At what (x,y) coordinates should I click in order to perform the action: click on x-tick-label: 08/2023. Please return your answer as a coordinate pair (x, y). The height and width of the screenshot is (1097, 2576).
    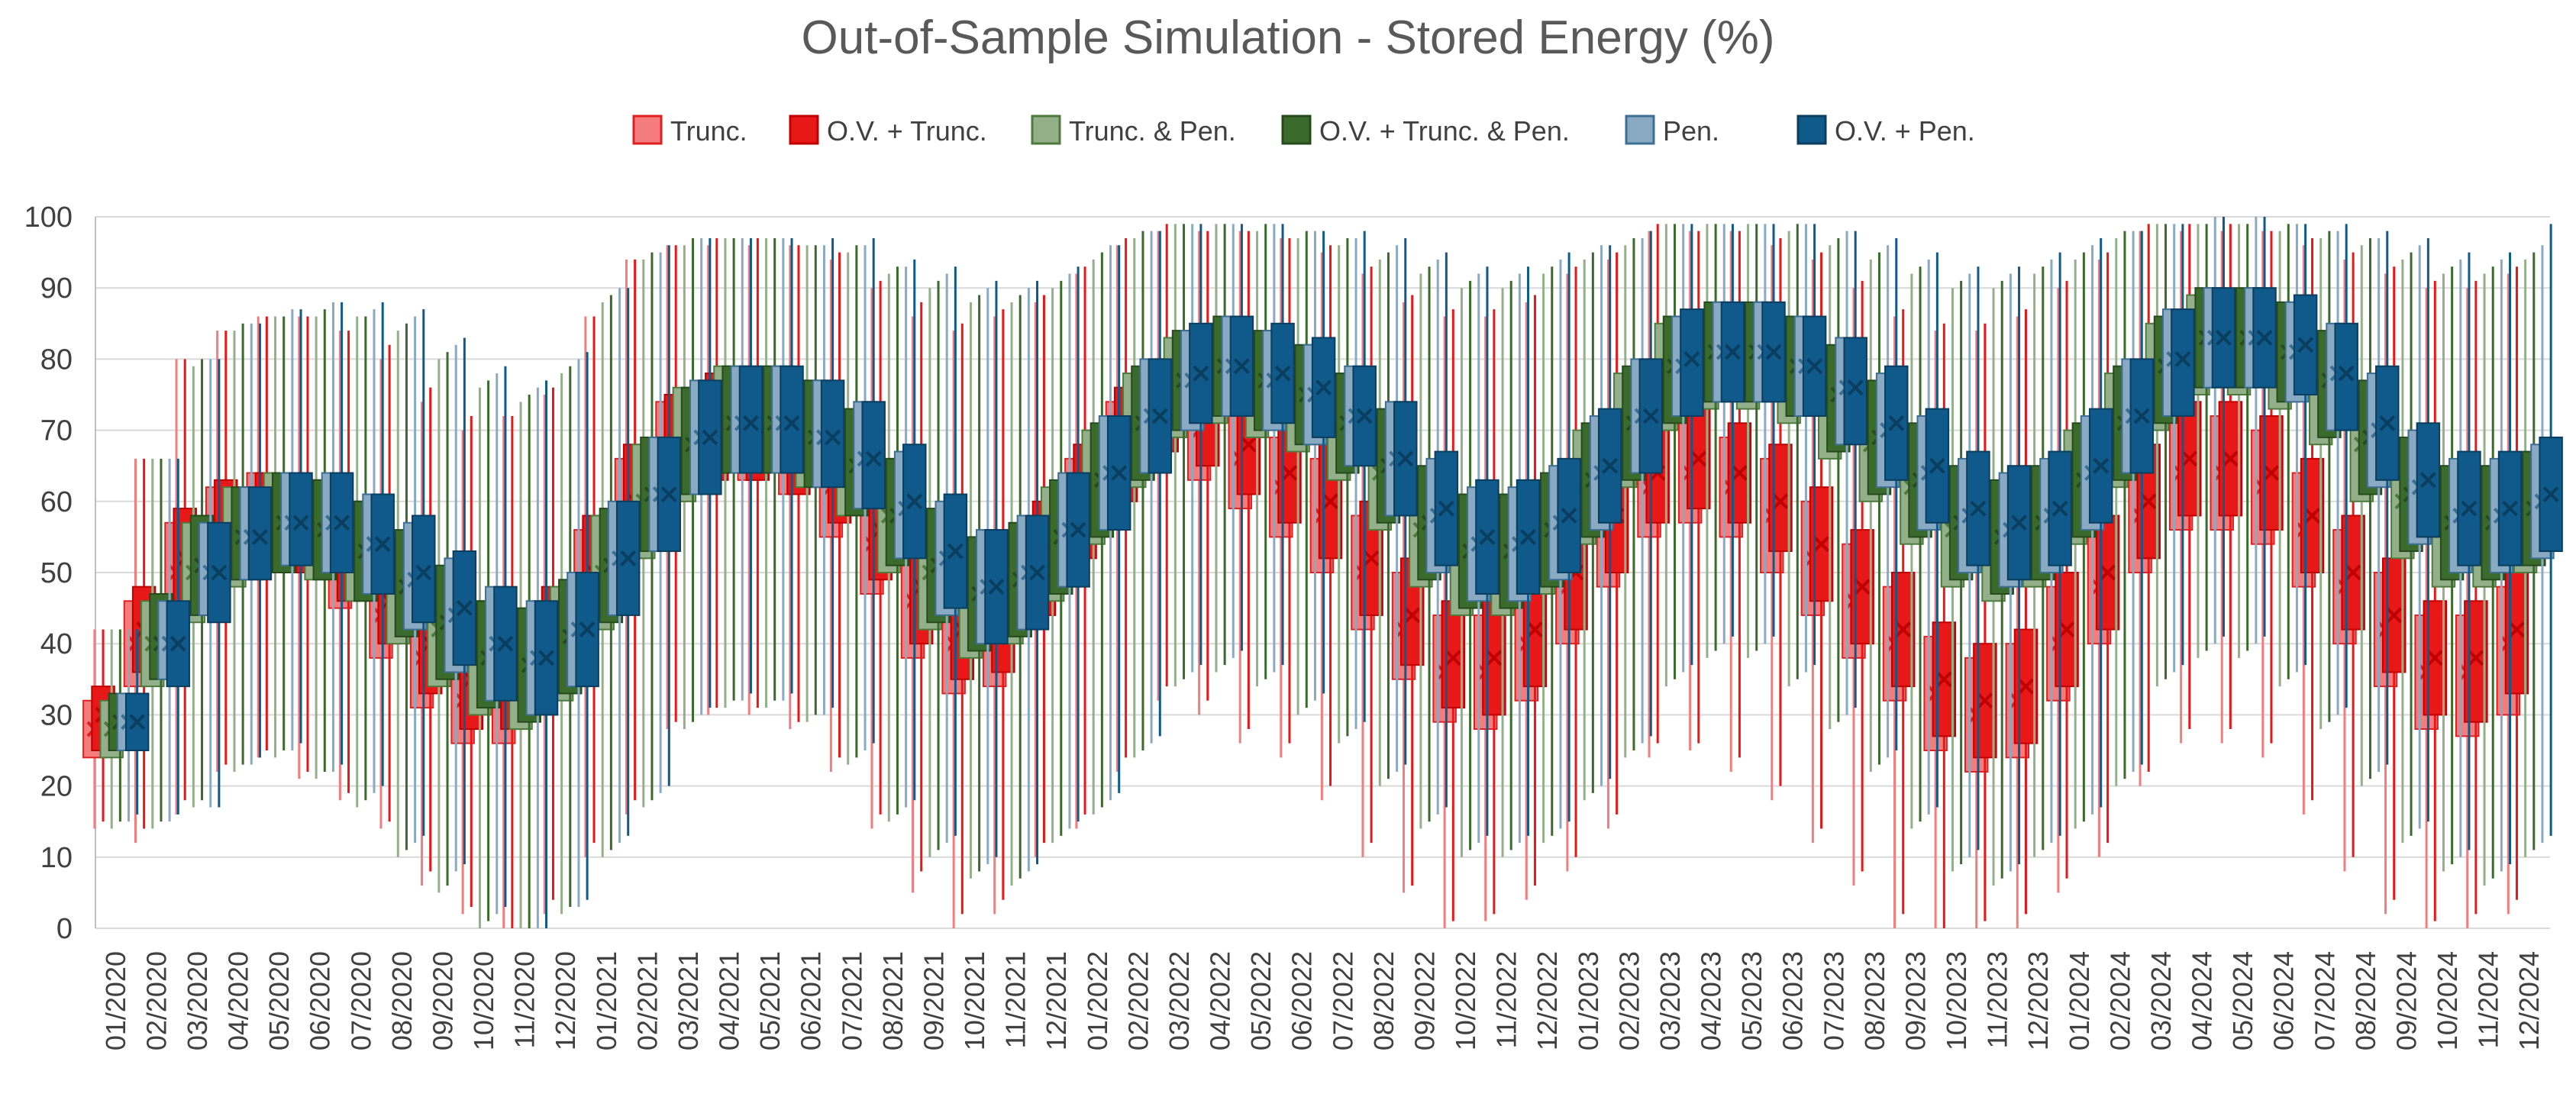
    Looking at the image, I should click on (1874, 1001).